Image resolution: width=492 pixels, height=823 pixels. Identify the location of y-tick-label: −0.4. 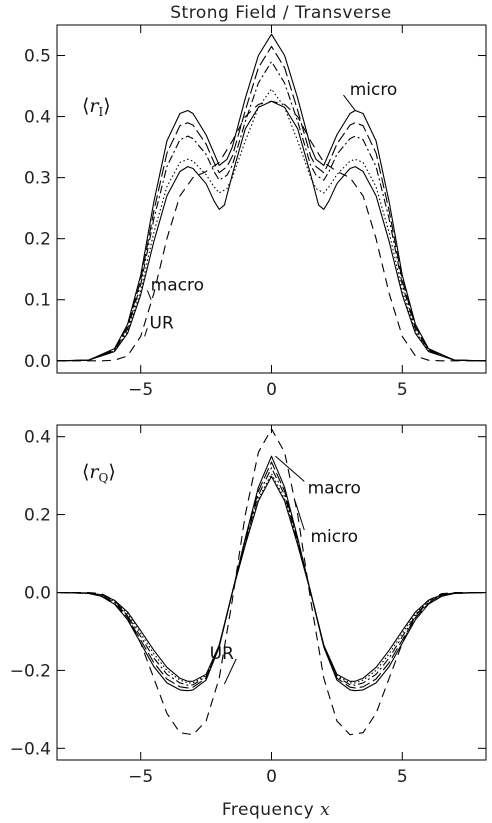
(30, 749).